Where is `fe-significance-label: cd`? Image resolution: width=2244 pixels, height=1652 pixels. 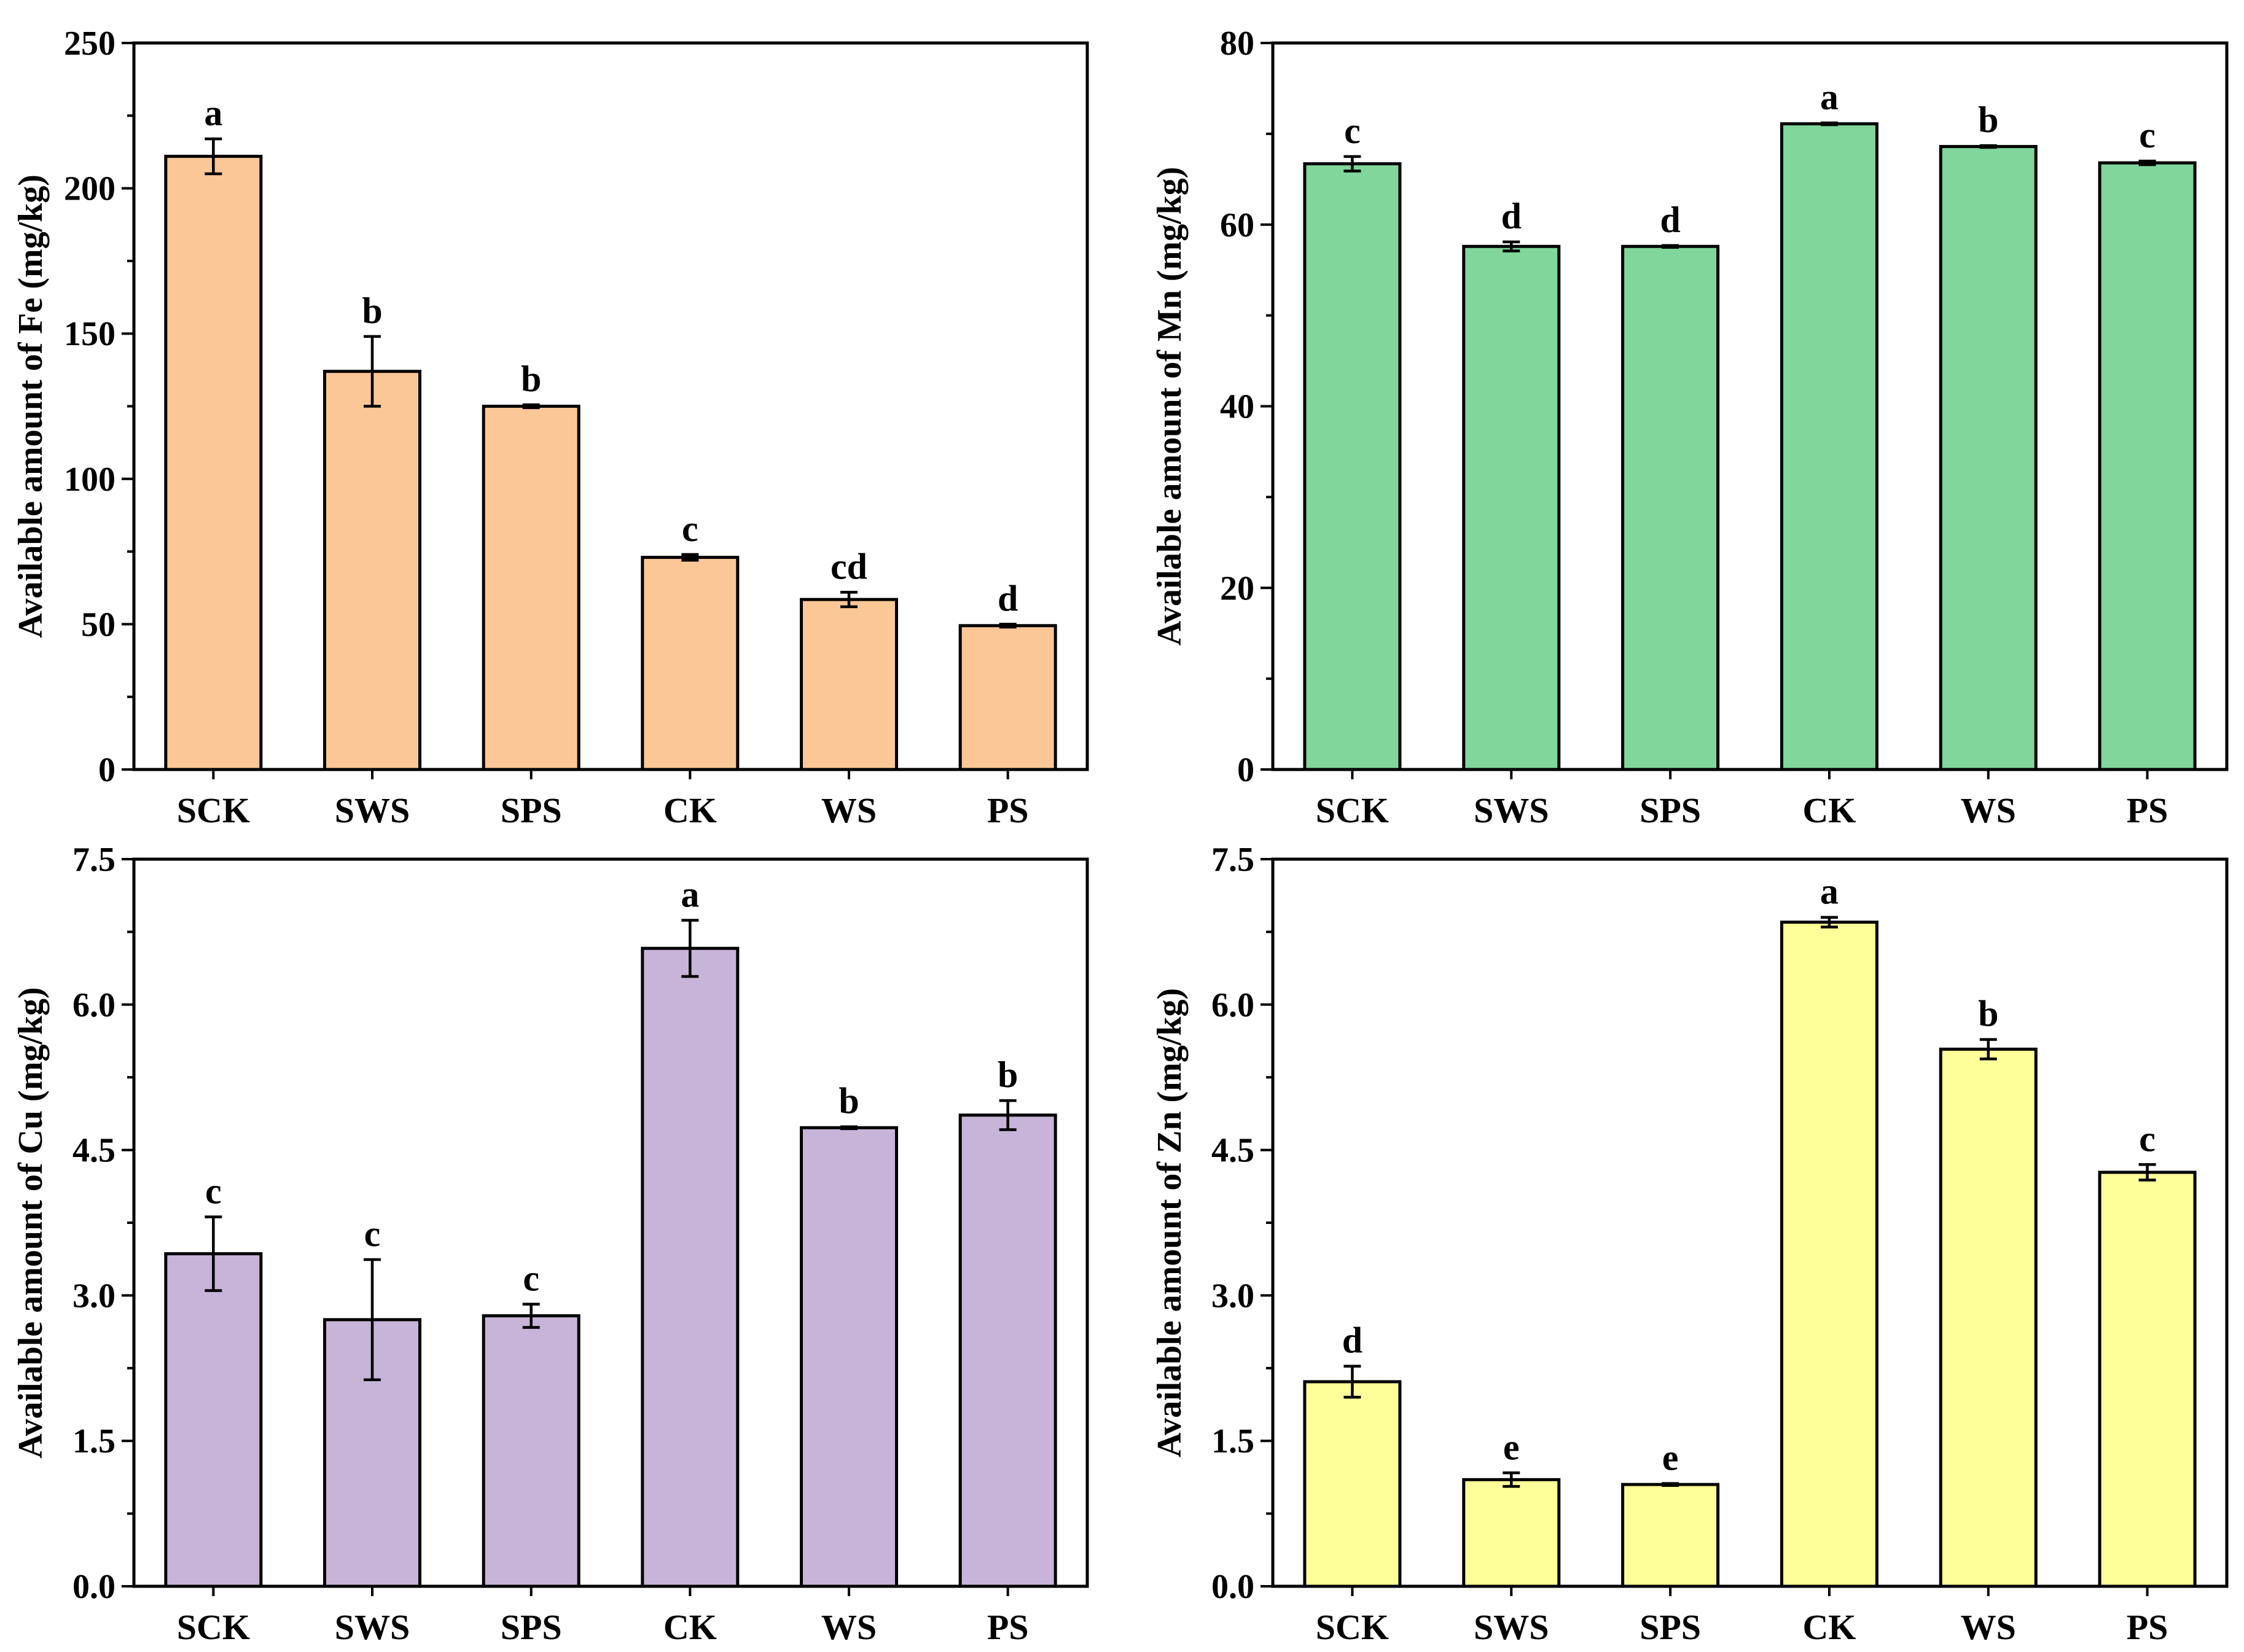
fe-significance-label: cd is located at coordinates (849, 566).